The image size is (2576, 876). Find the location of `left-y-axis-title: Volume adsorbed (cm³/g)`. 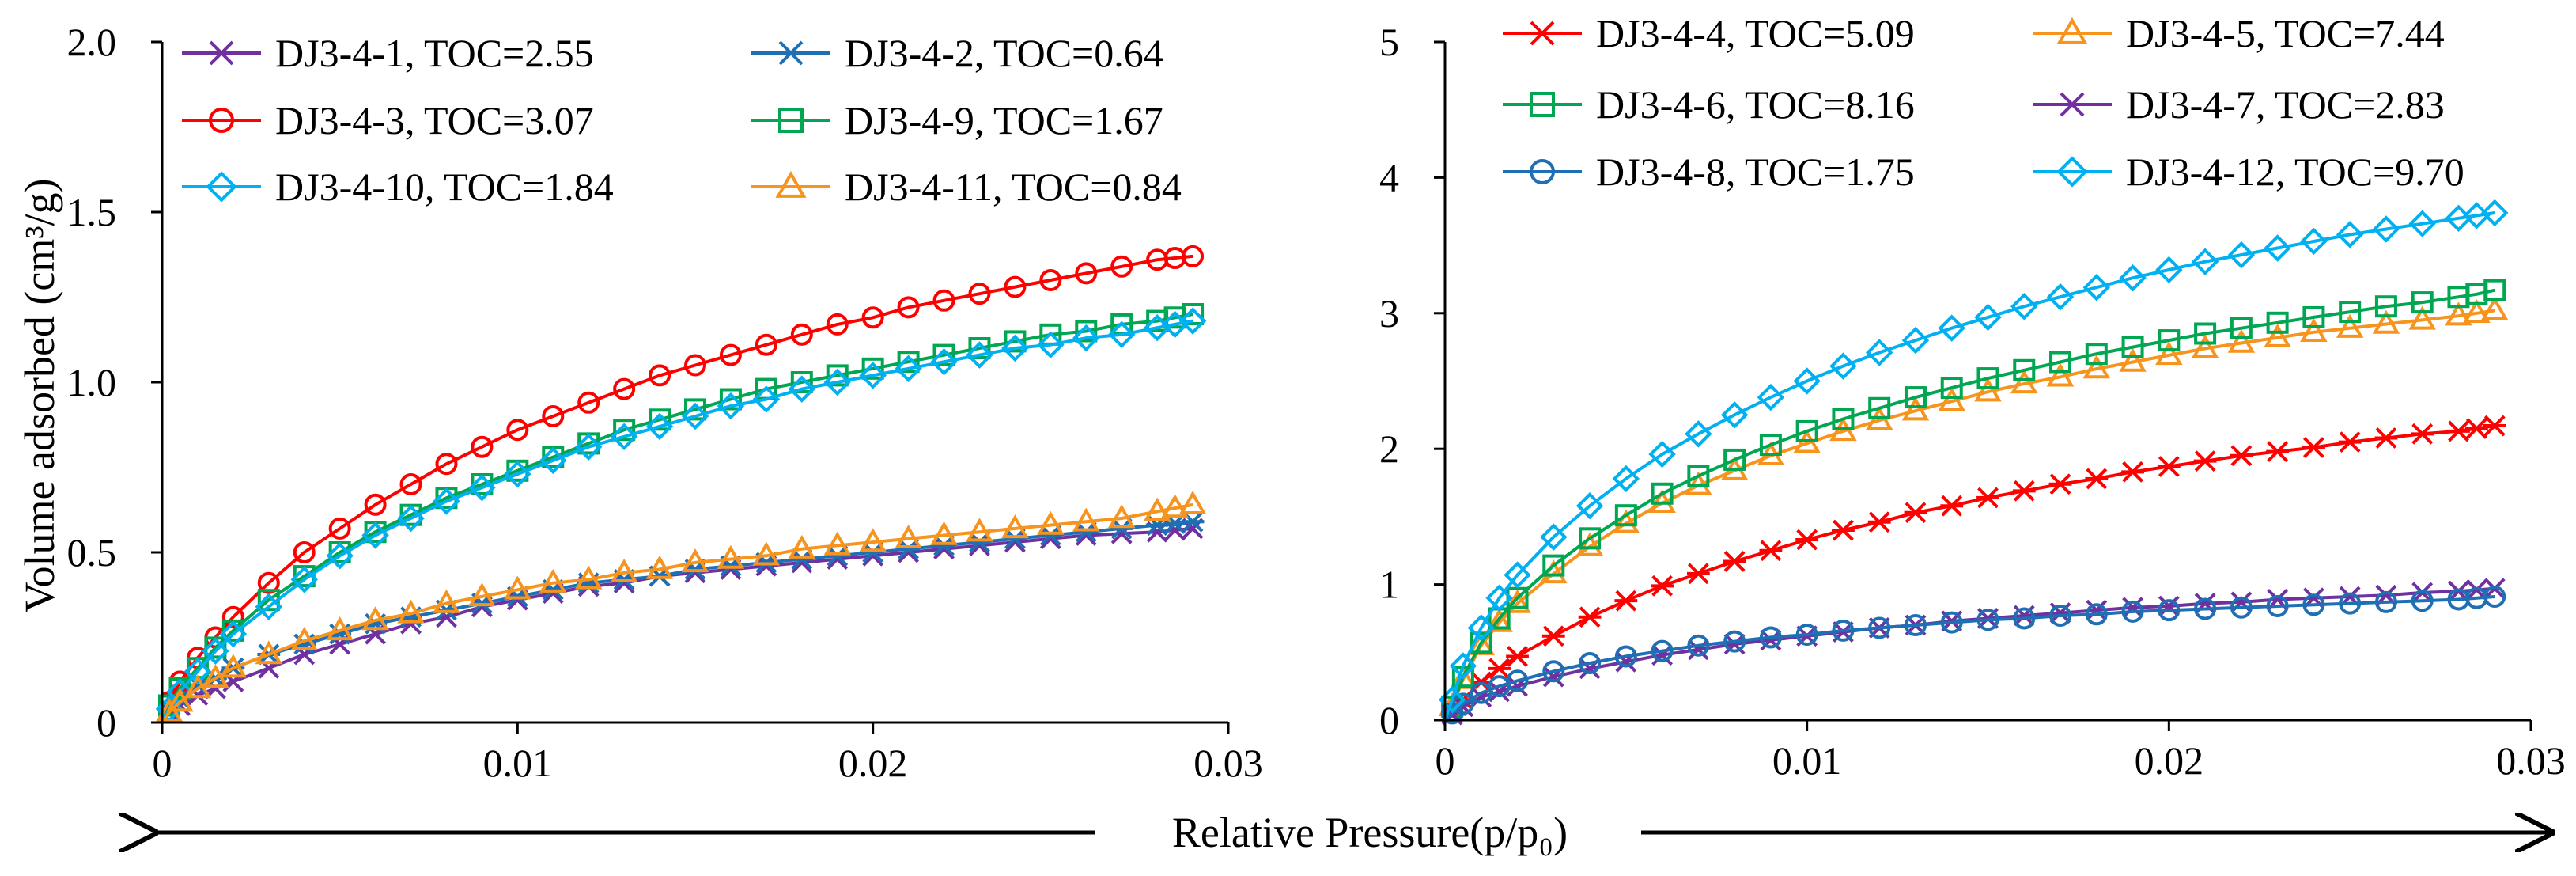

left-y-axis-title: Volume adsorbed (cm³/g) is located at coordinates (39, 395).